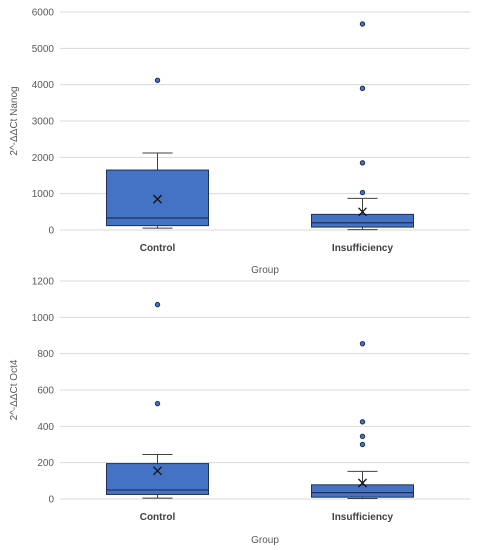  Describe the element at coordinates (43, 49) in the screenshot. I see `y-tick-label: 5000` at that location.